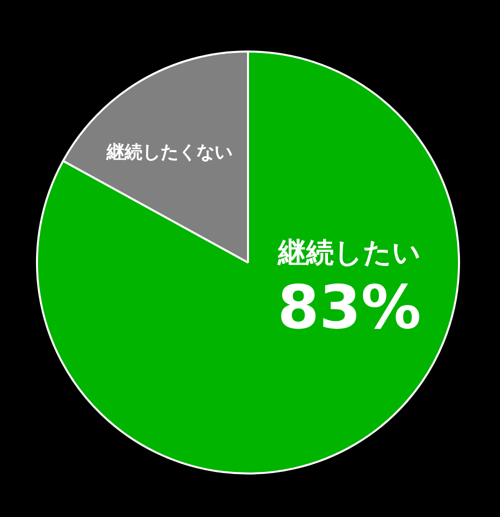 The image size is (500, 517). Describe the element at coordinates (169, 153) in the screenshot. I see `slice-label: 継続したくない` at that location.